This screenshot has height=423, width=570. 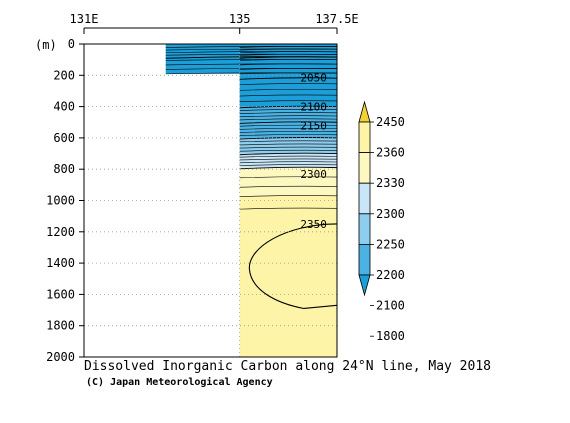 I want to click on y-tick-label-1600: 1600, so click(x=60, y=294).